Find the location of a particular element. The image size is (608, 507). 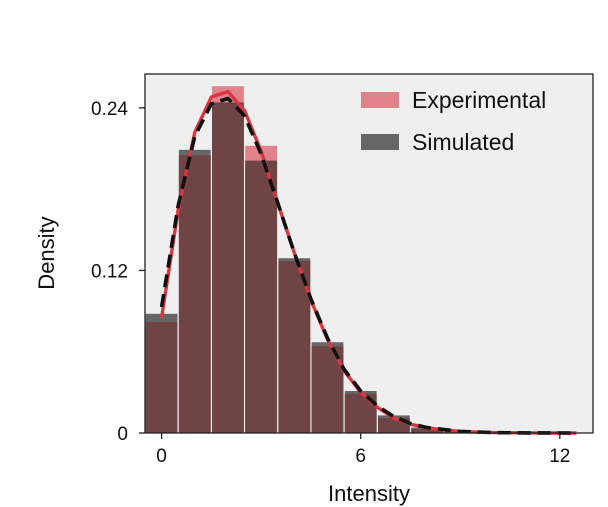

y-axis-ticks: 0 0.12 0.24 is located at coordinates (118, 272).